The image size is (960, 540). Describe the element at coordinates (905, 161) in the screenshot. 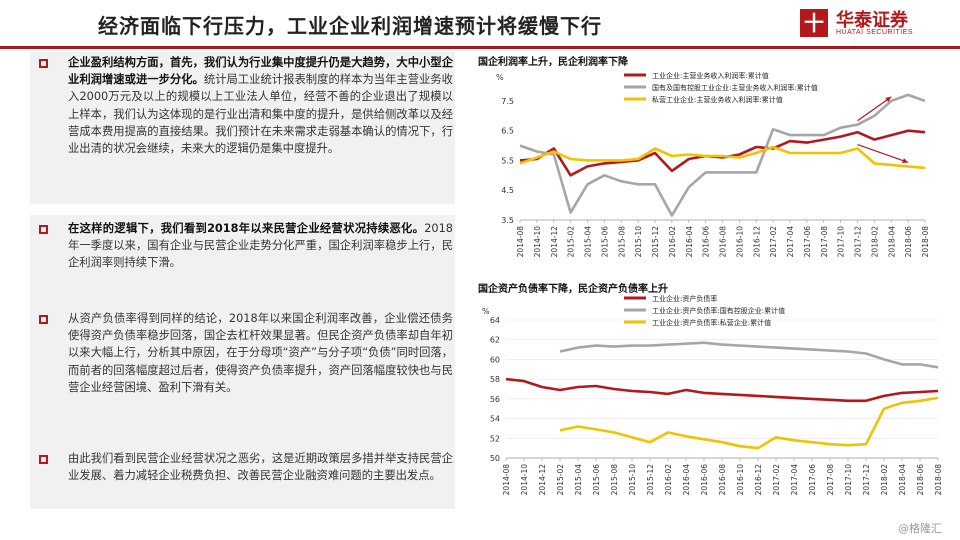

I see `trend-arrow-down-head` at that location.